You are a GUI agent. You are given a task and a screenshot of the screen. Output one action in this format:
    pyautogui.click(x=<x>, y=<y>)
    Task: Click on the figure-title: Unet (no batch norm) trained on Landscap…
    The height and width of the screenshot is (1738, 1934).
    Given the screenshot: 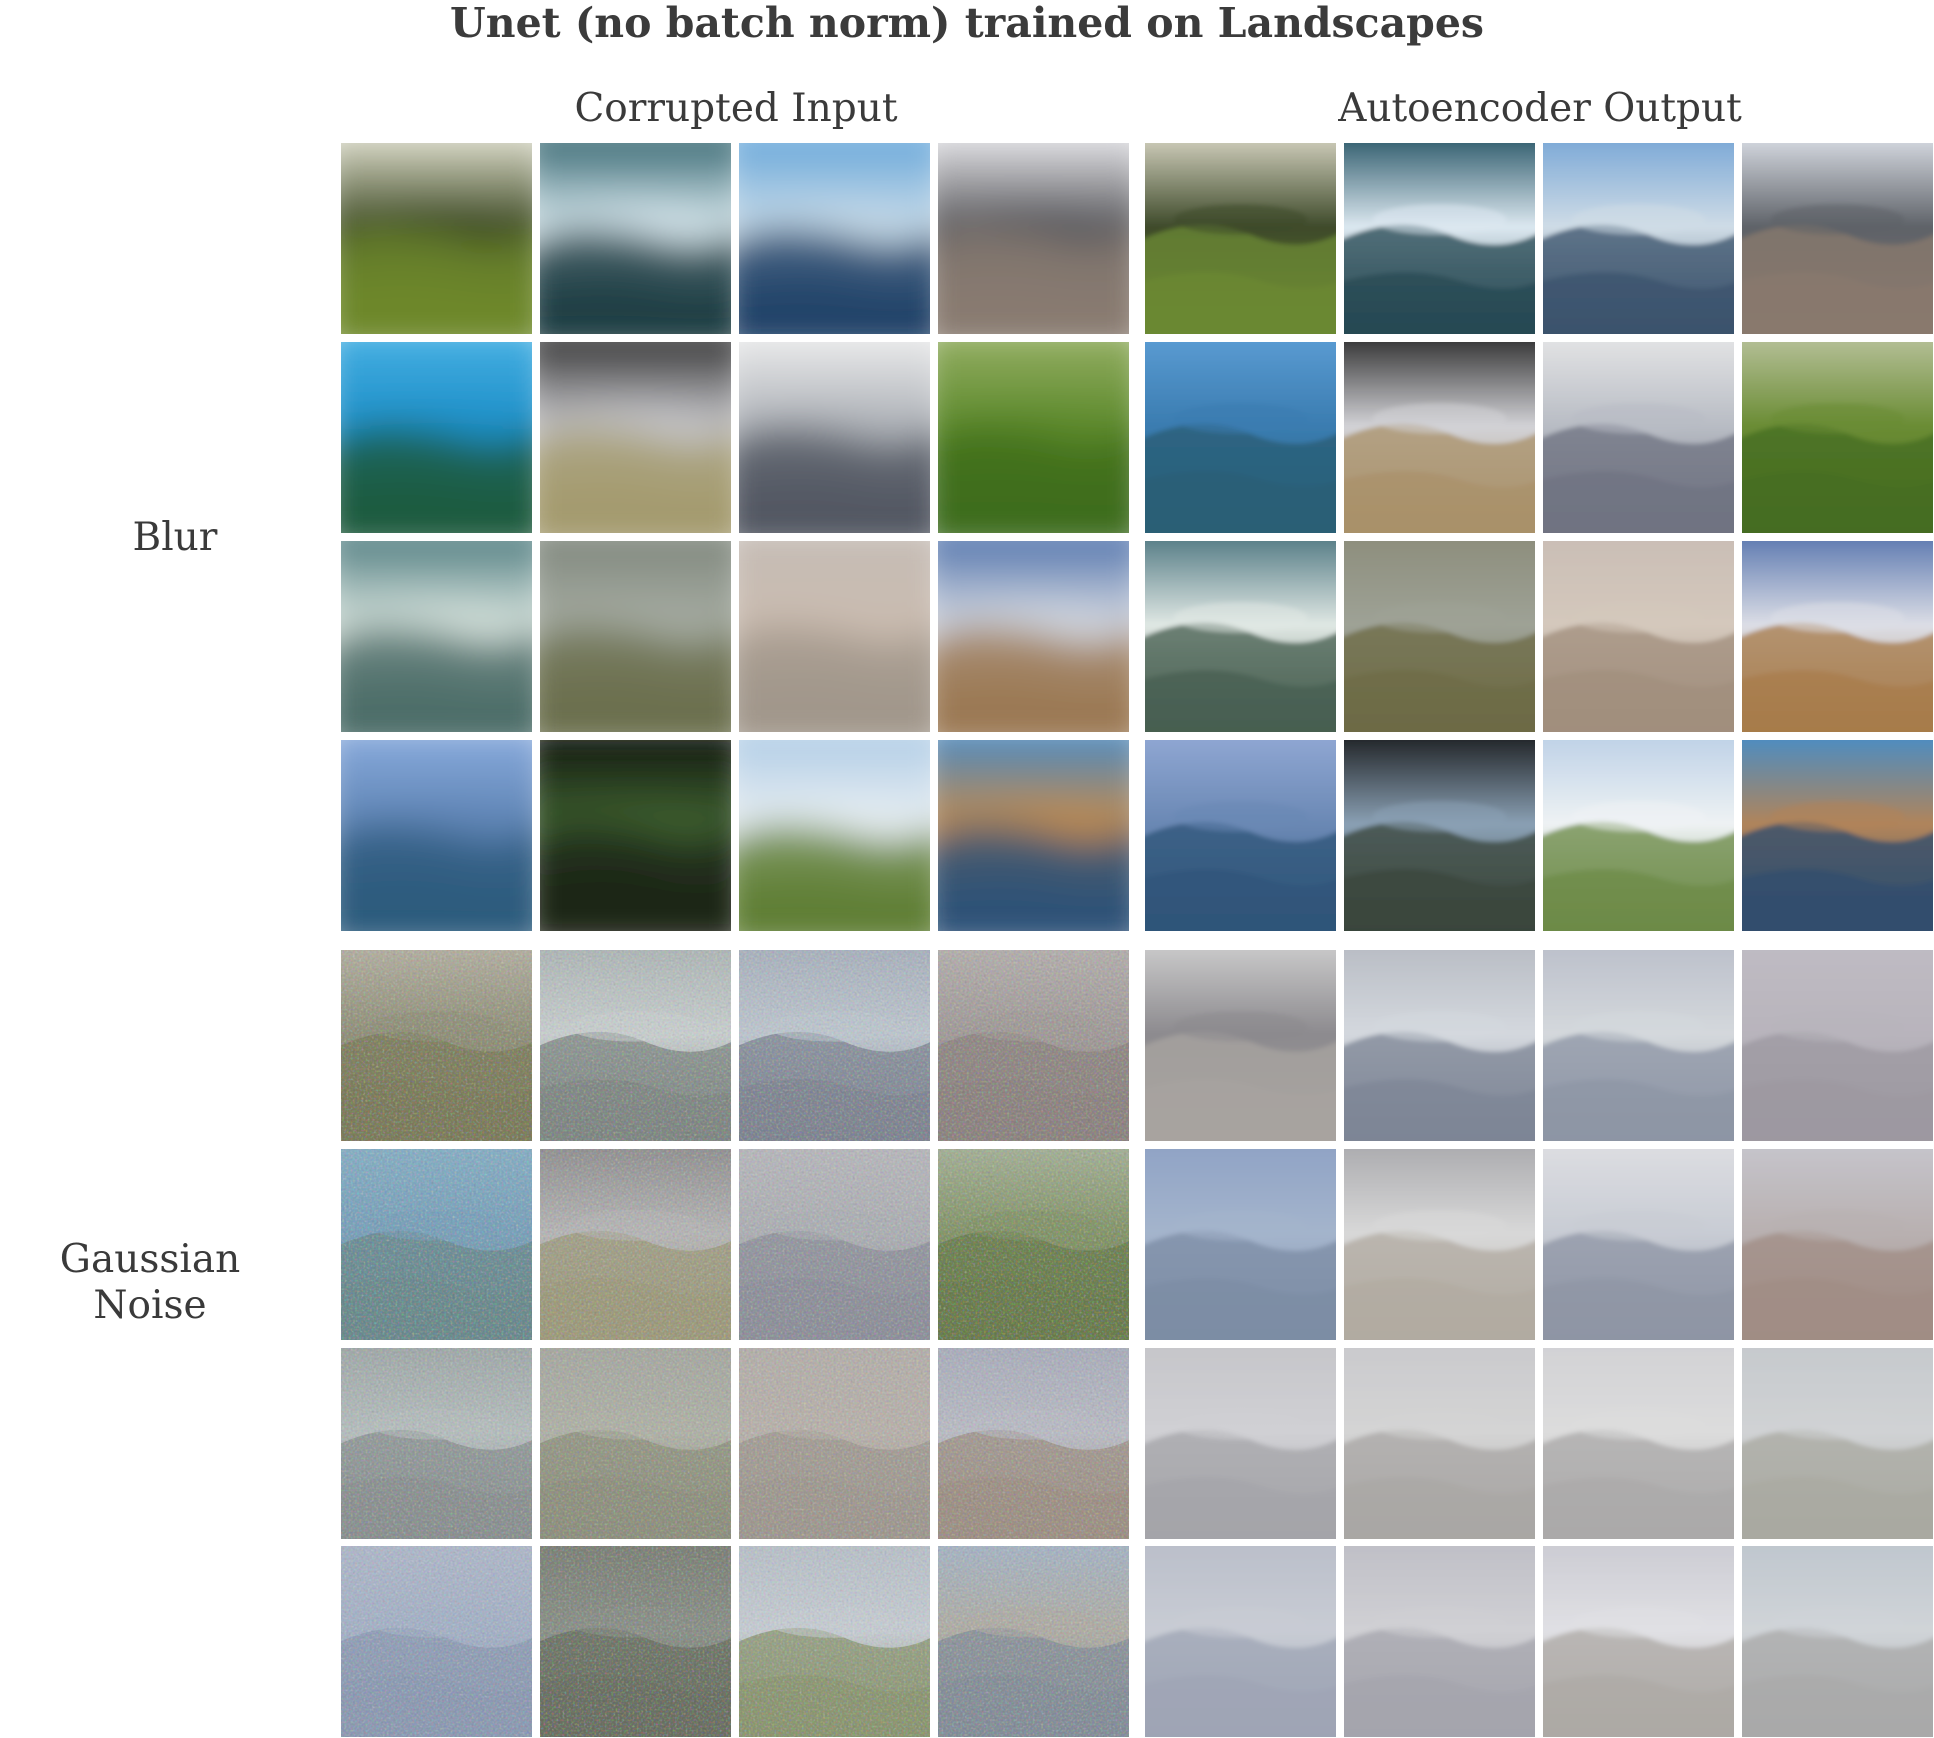 What is the action you would take?
    pyautogui.click(x=967, y=23)
    